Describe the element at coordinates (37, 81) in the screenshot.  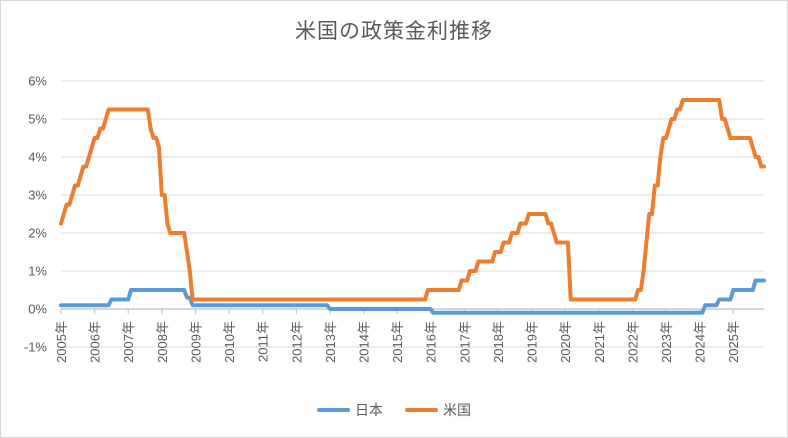
I see `y-axis-label: 6%` at that location.